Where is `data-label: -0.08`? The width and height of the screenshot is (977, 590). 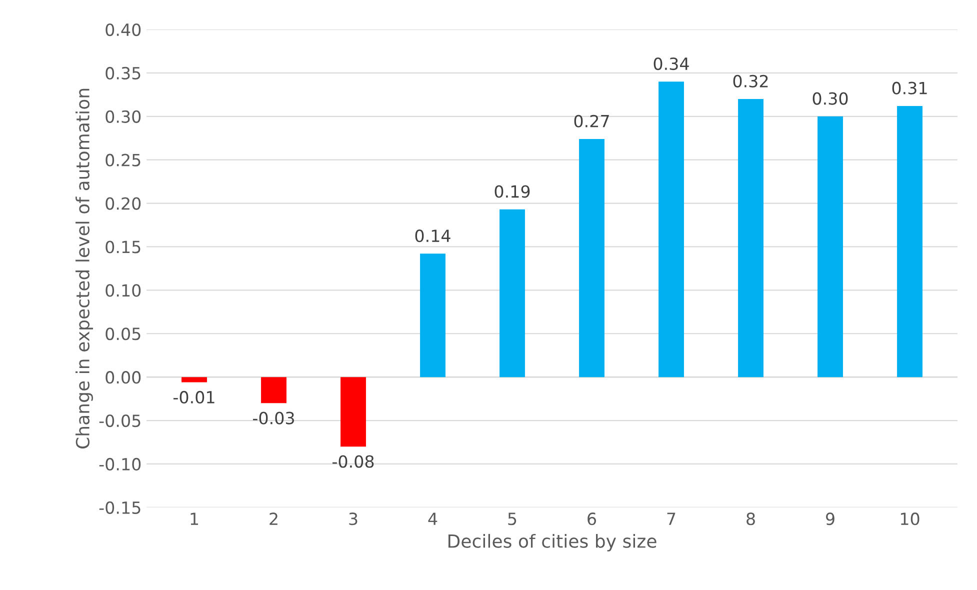
data-label: -0.08 is located at coordinates (353, 461).